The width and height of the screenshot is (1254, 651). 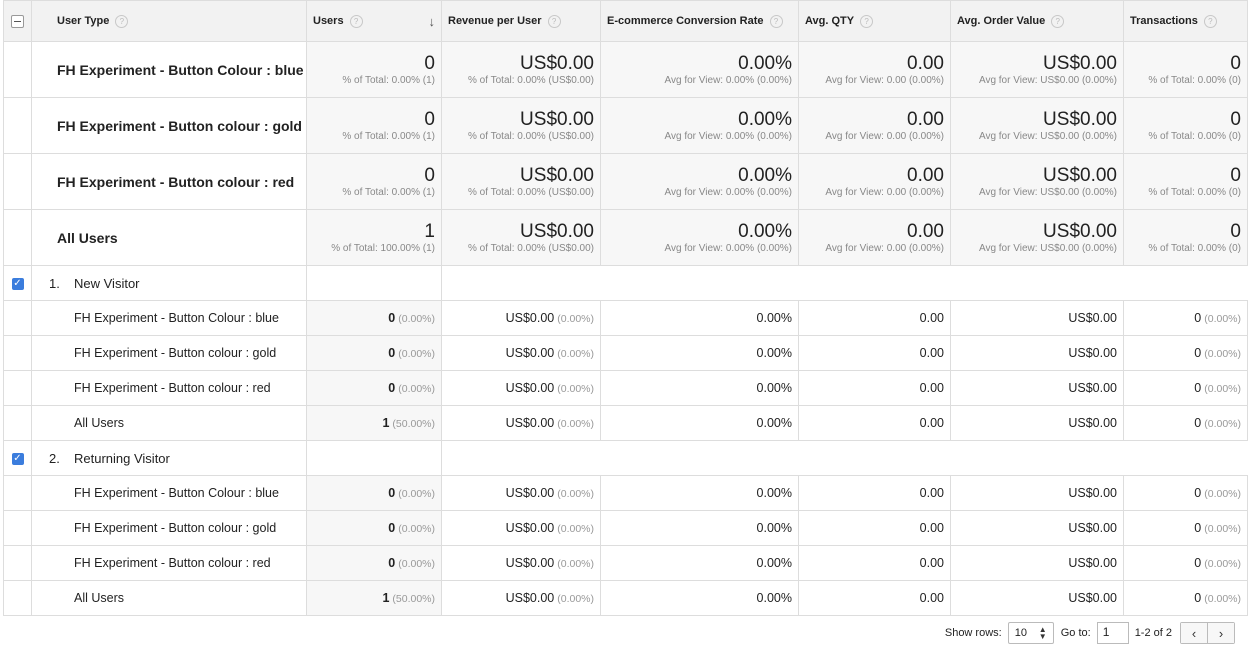 What do you see at coordinates (625, 458) in the screenshot?
I see `group-row: ✓ 2. Returning Visitor` at bounding box center [625, 458].